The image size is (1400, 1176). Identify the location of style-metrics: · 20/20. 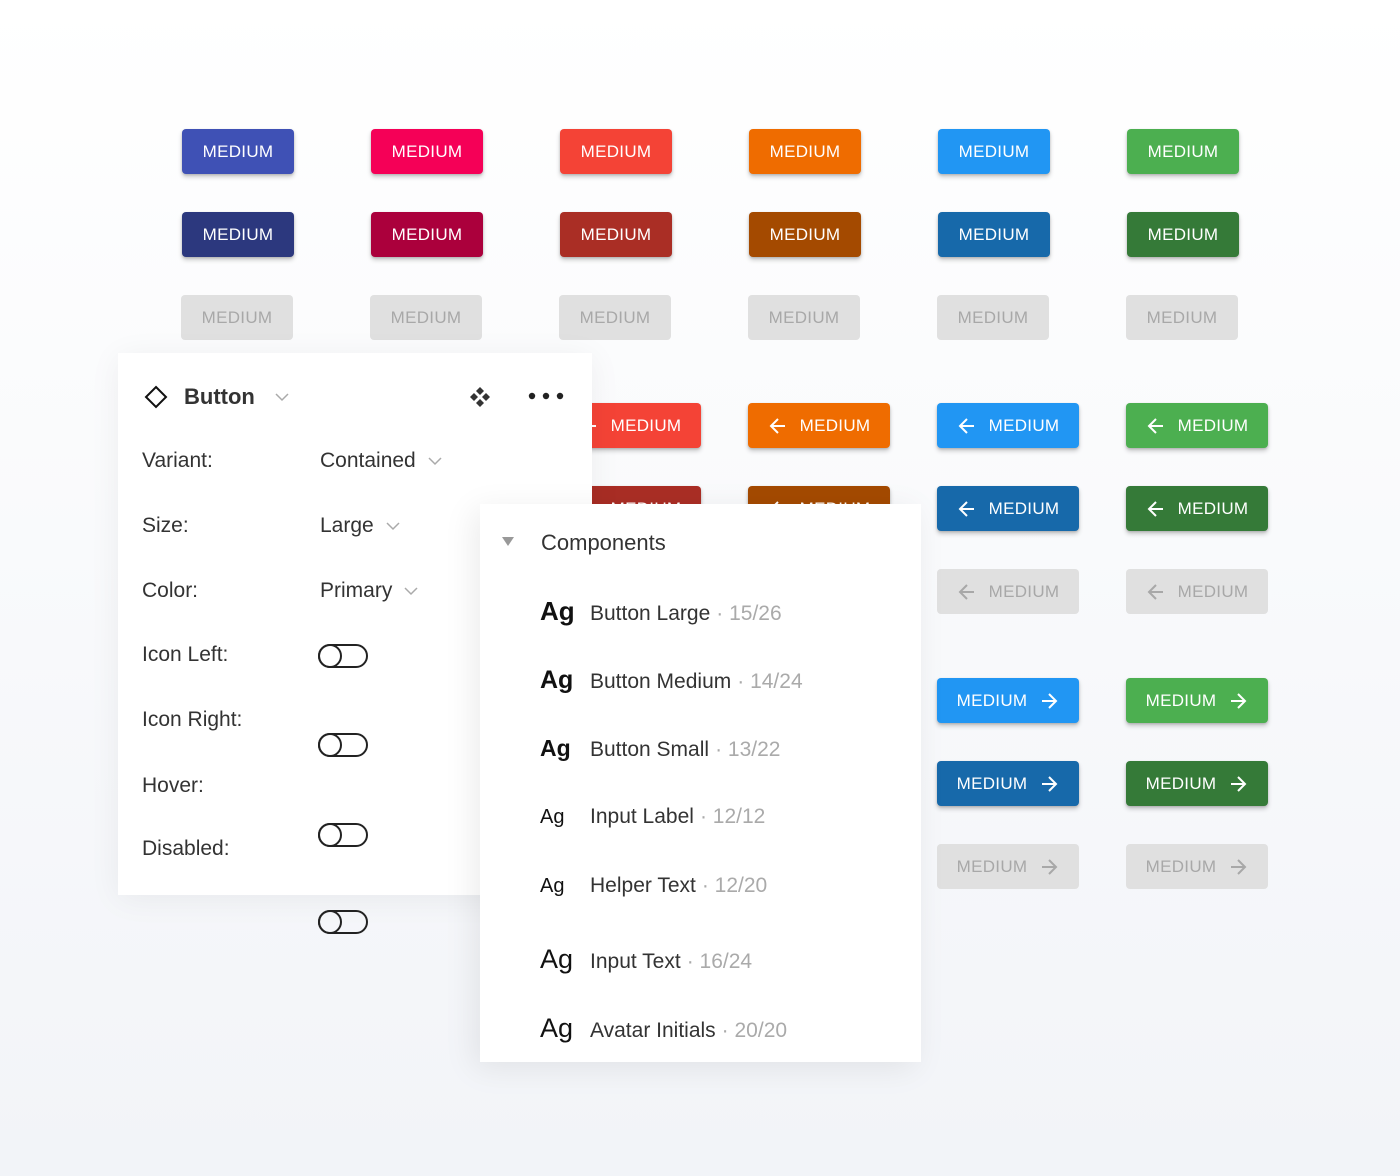
(754, 1030).